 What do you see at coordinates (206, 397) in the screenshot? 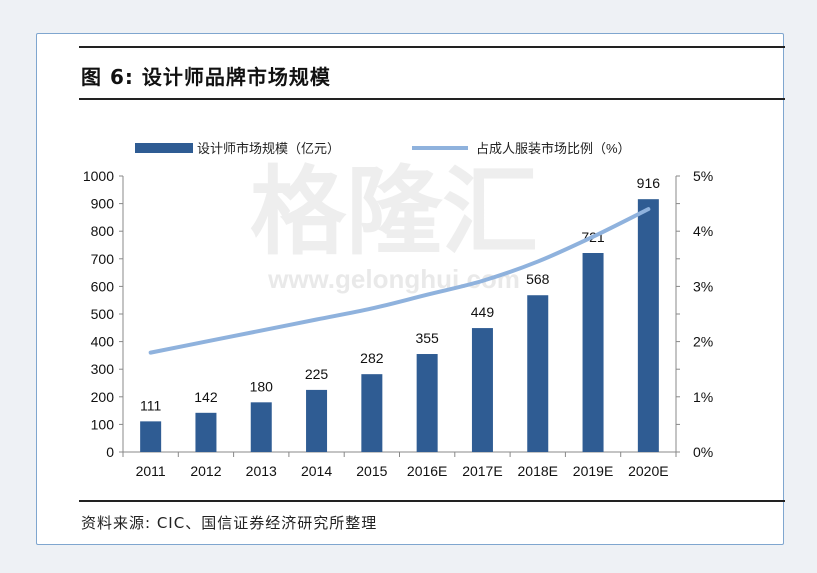
I see `bar-value-label: 142` at bounding box center [206, 397].